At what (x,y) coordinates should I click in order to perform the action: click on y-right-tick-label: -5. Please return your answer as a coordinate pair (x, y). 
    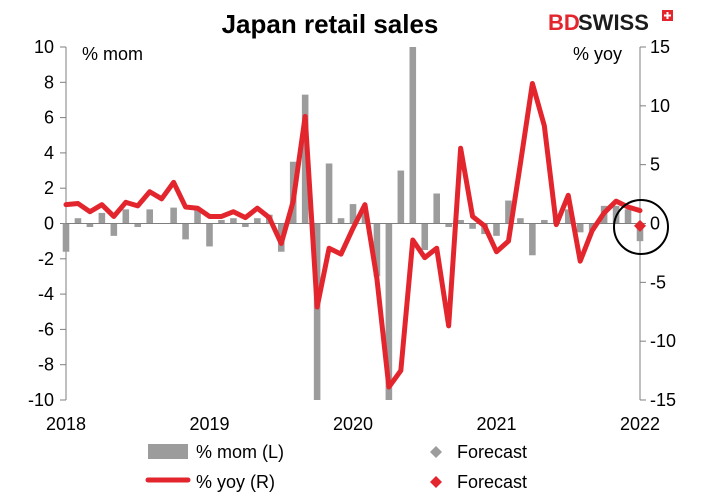
    Looking at the image, I should click on (658, 282).